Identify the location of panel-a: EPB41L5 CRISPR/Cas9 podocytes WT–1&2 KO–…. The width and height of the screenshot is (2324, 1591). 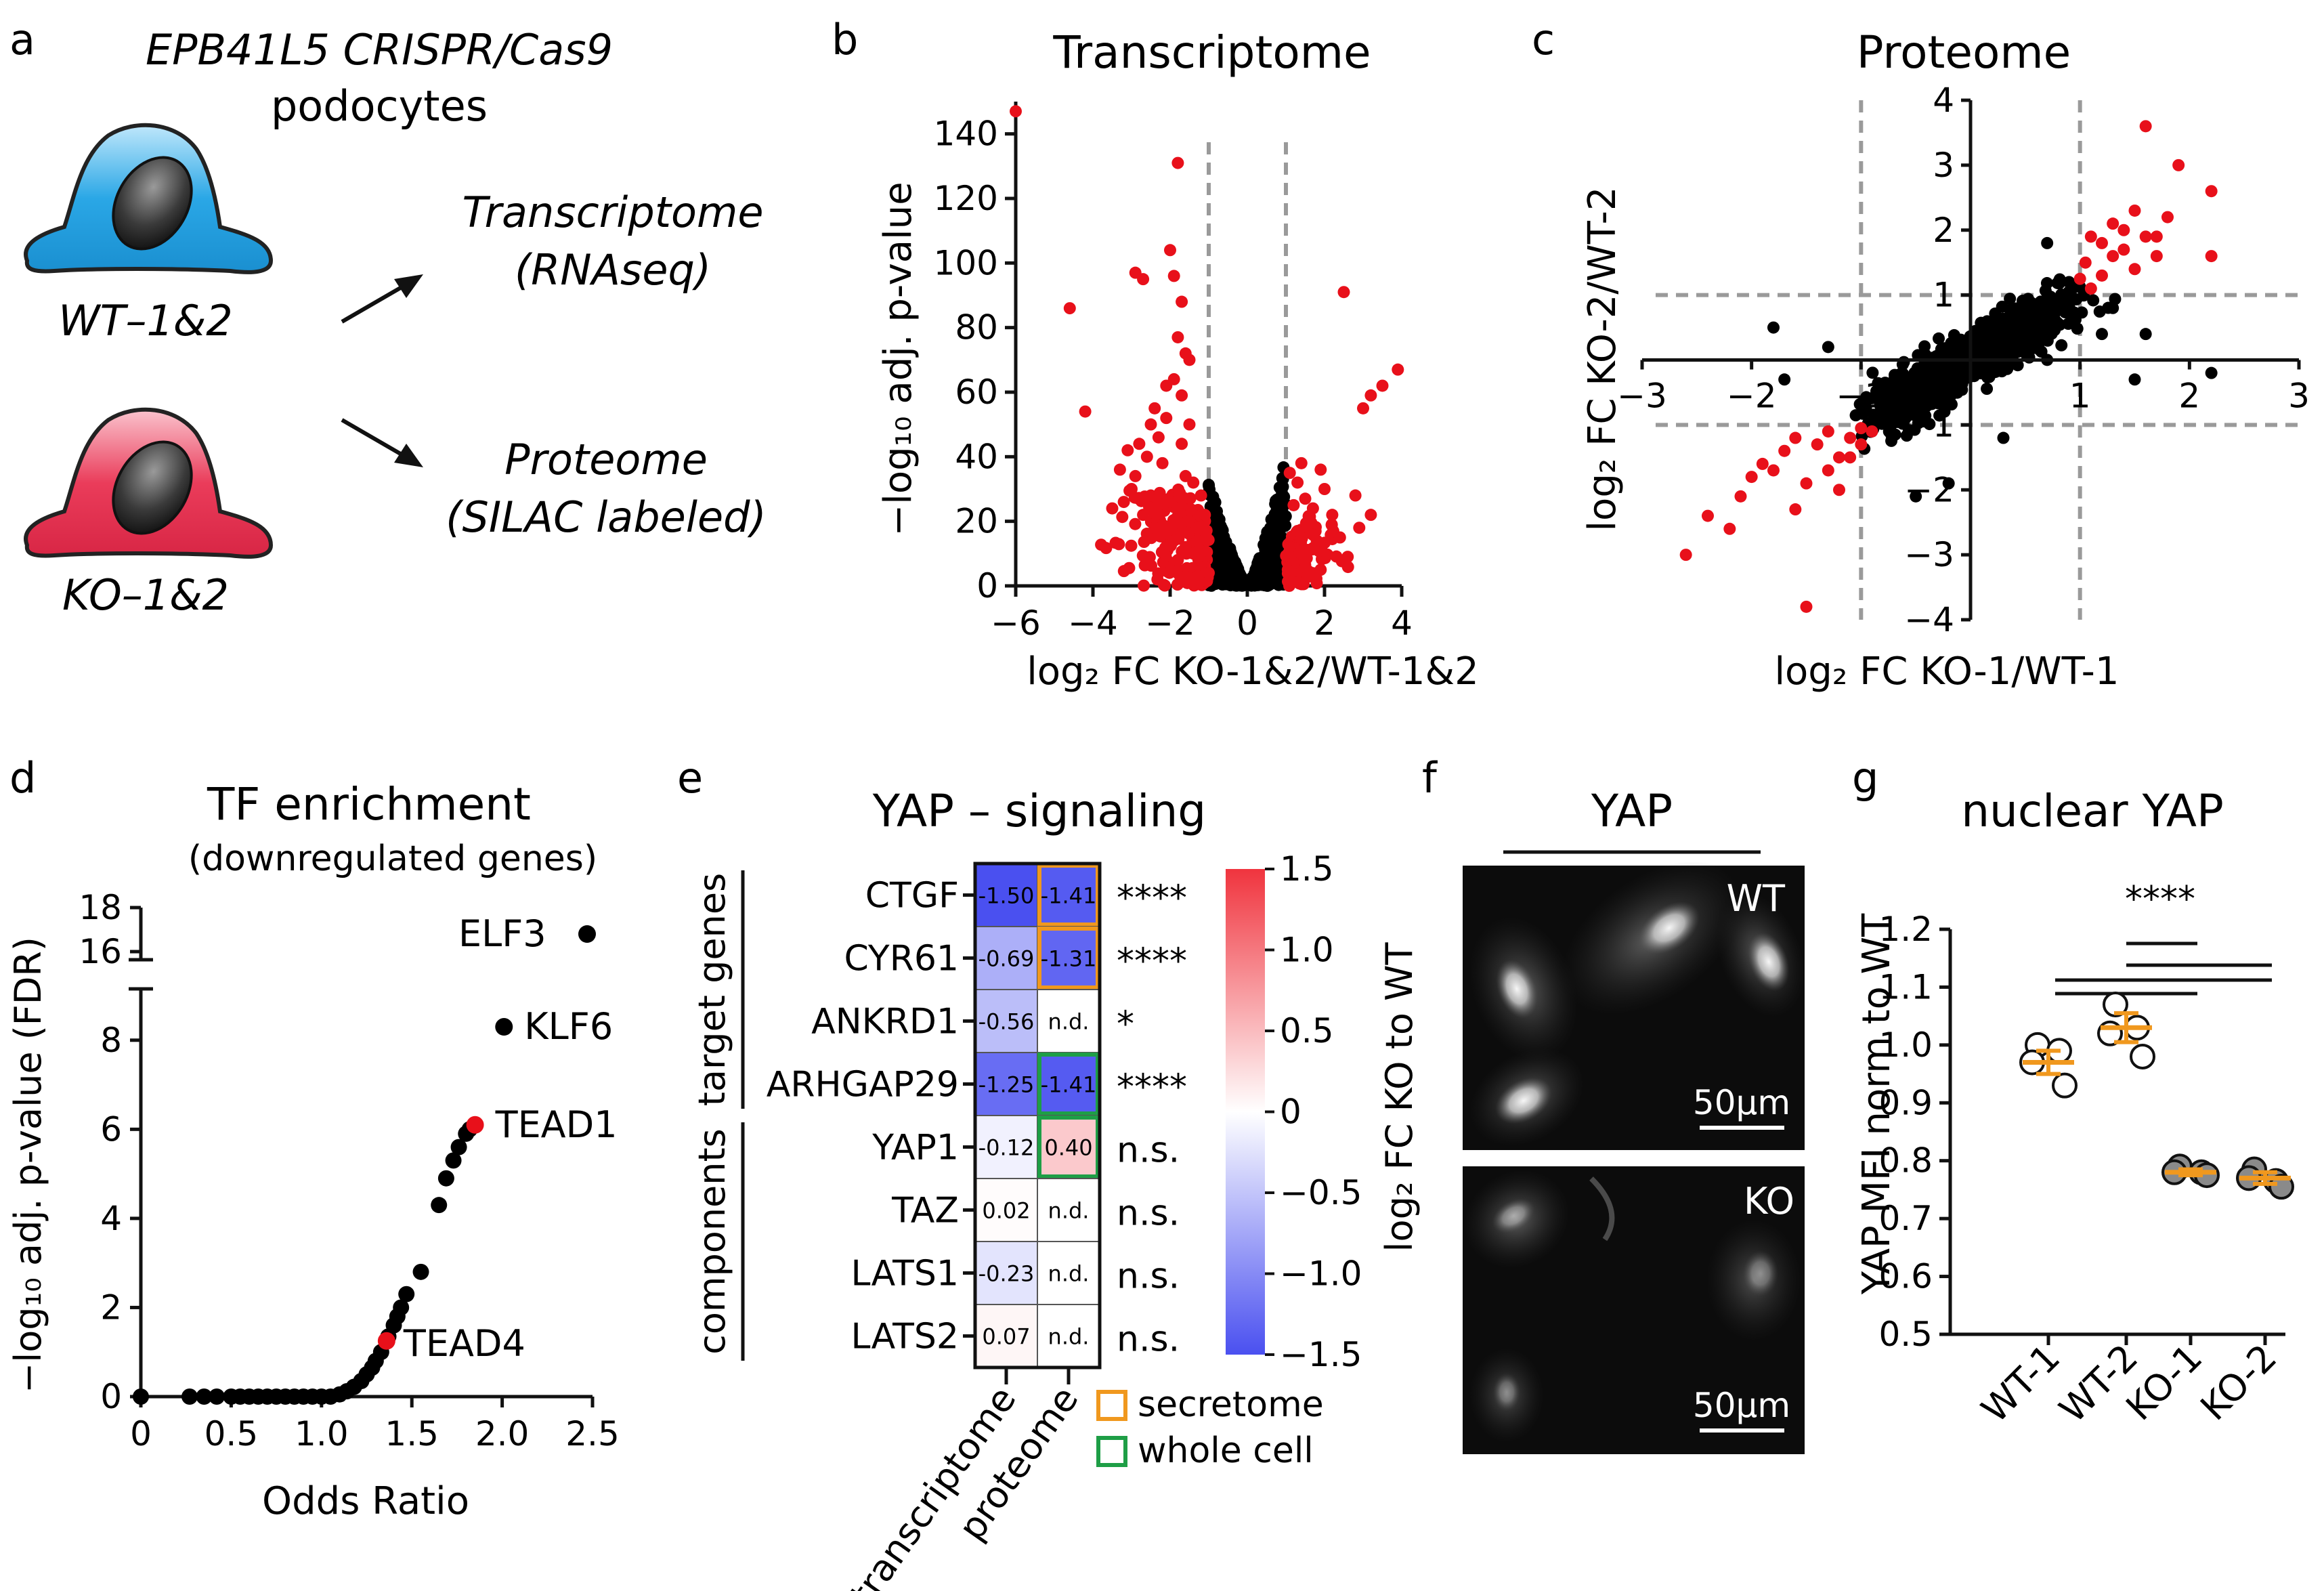
(395, 323).